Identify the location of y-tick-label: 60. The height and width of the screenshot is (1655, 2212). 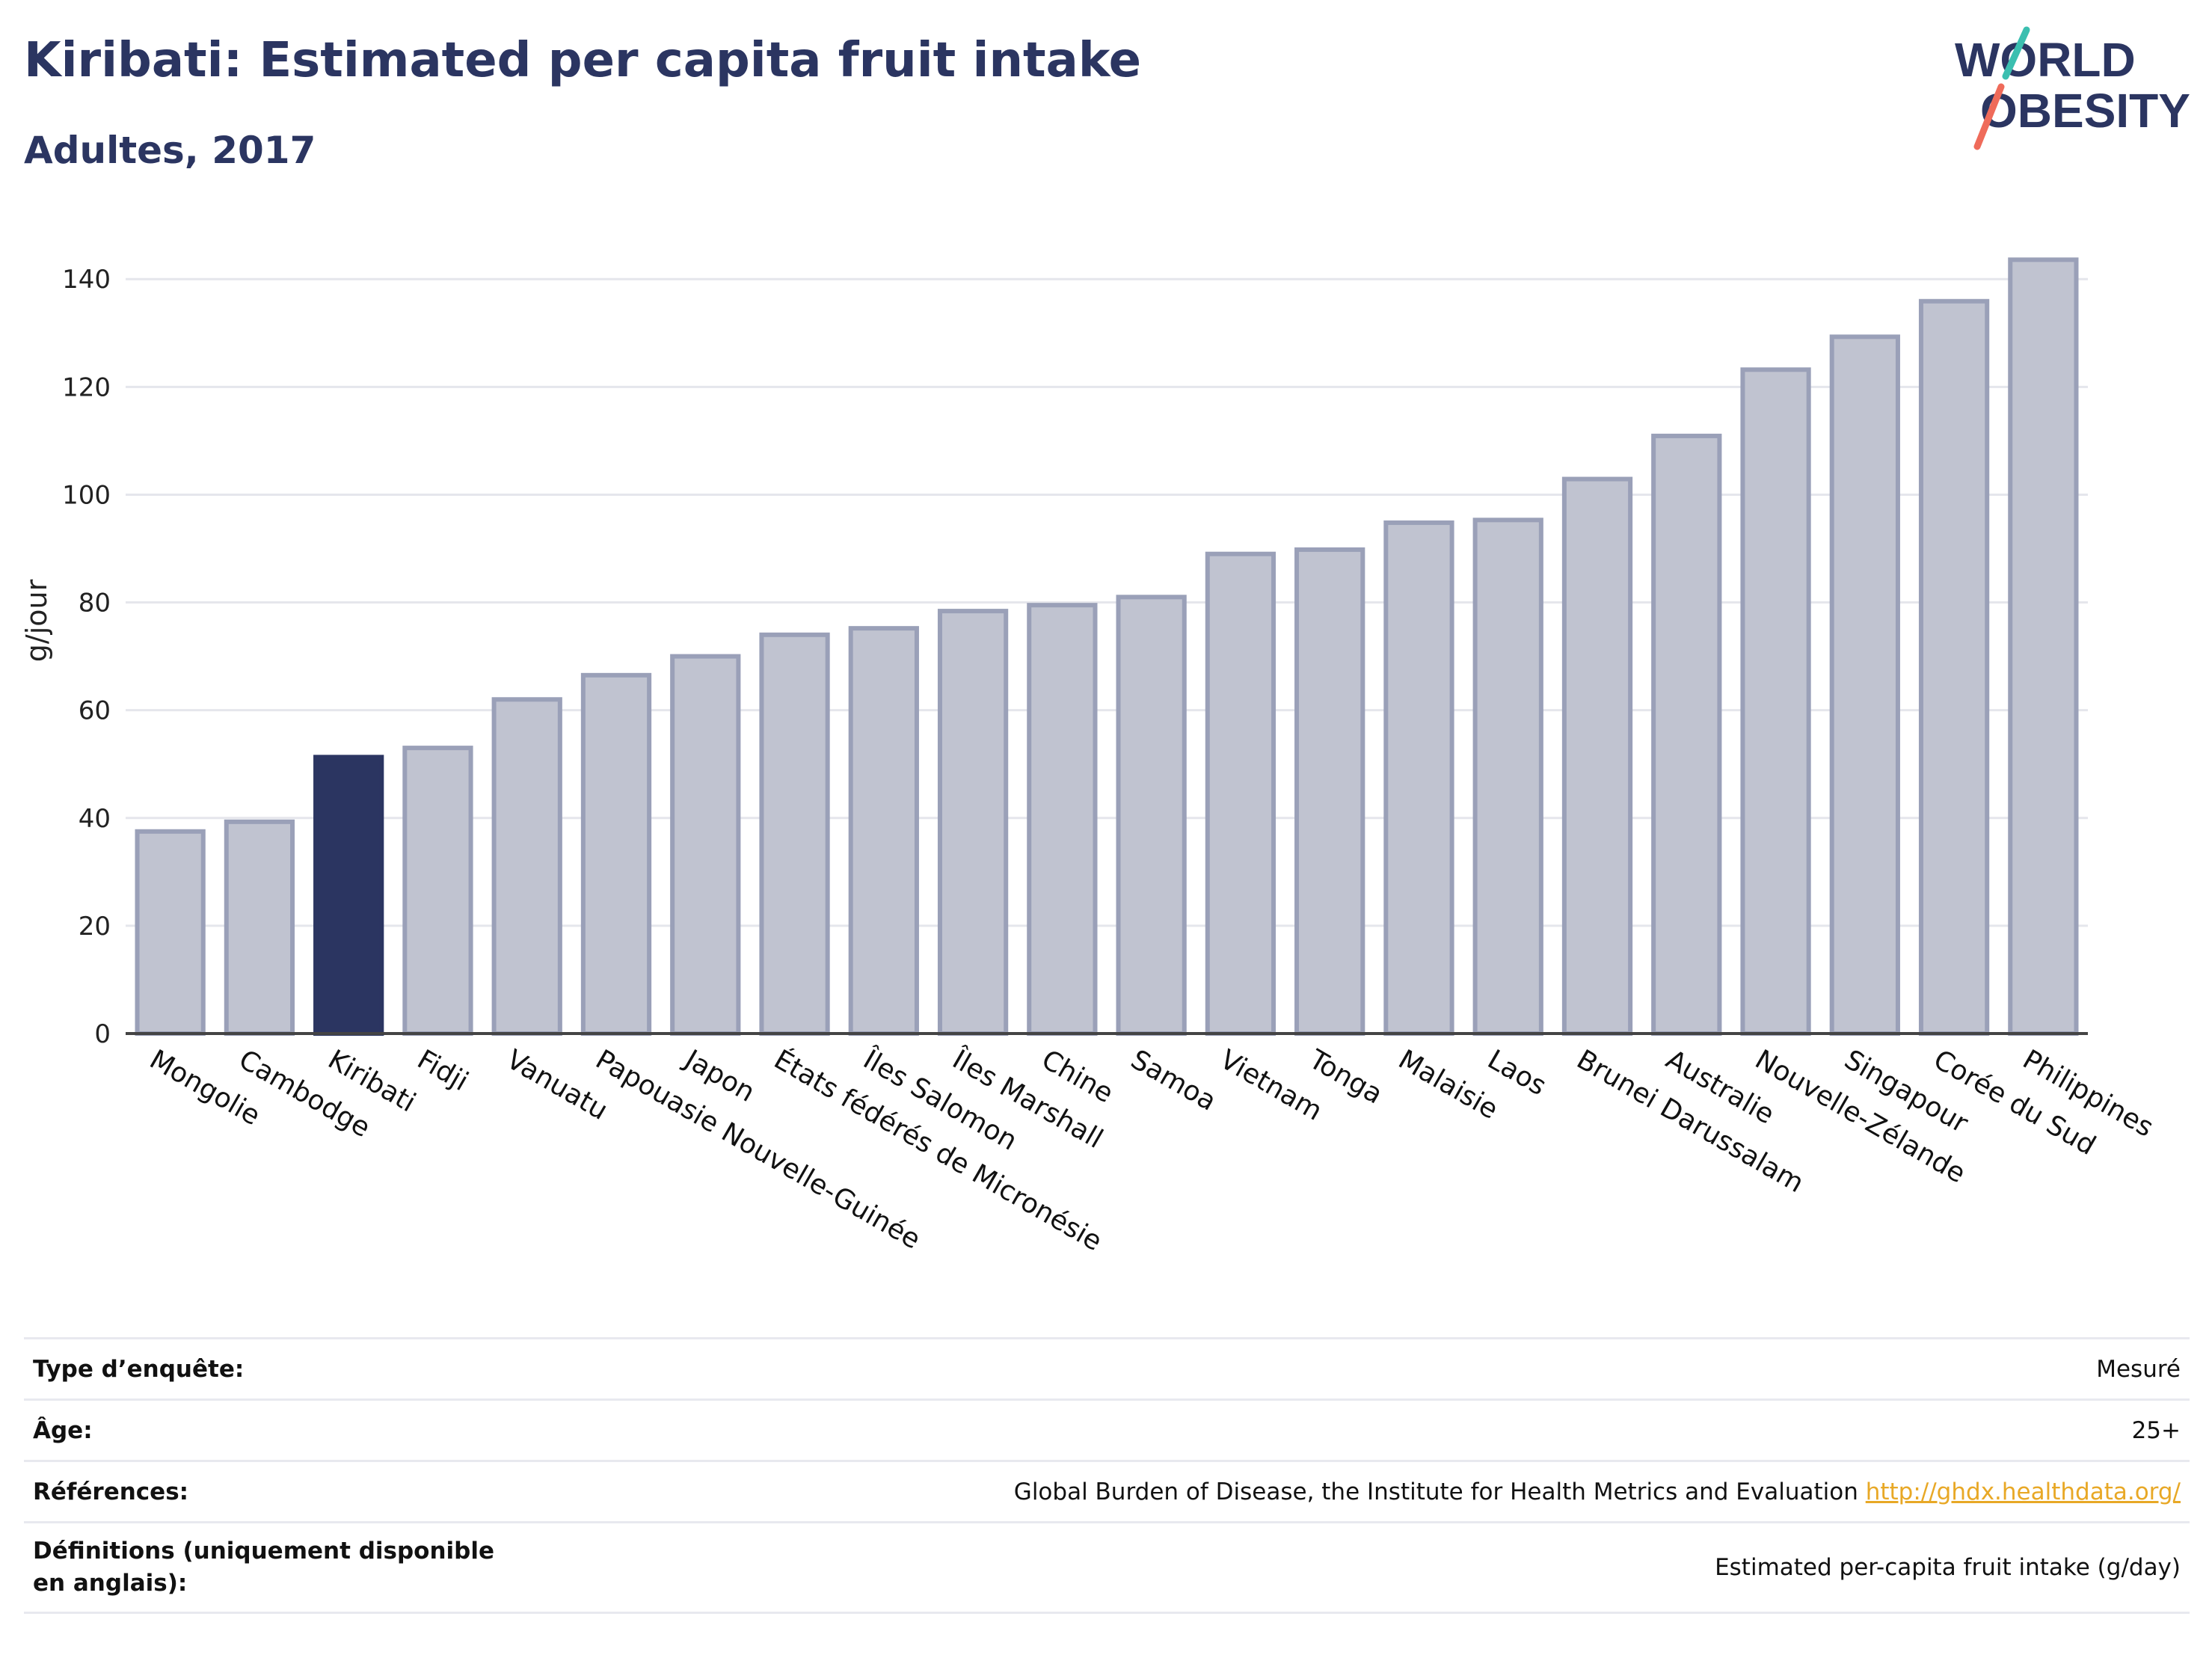
(95, 711).